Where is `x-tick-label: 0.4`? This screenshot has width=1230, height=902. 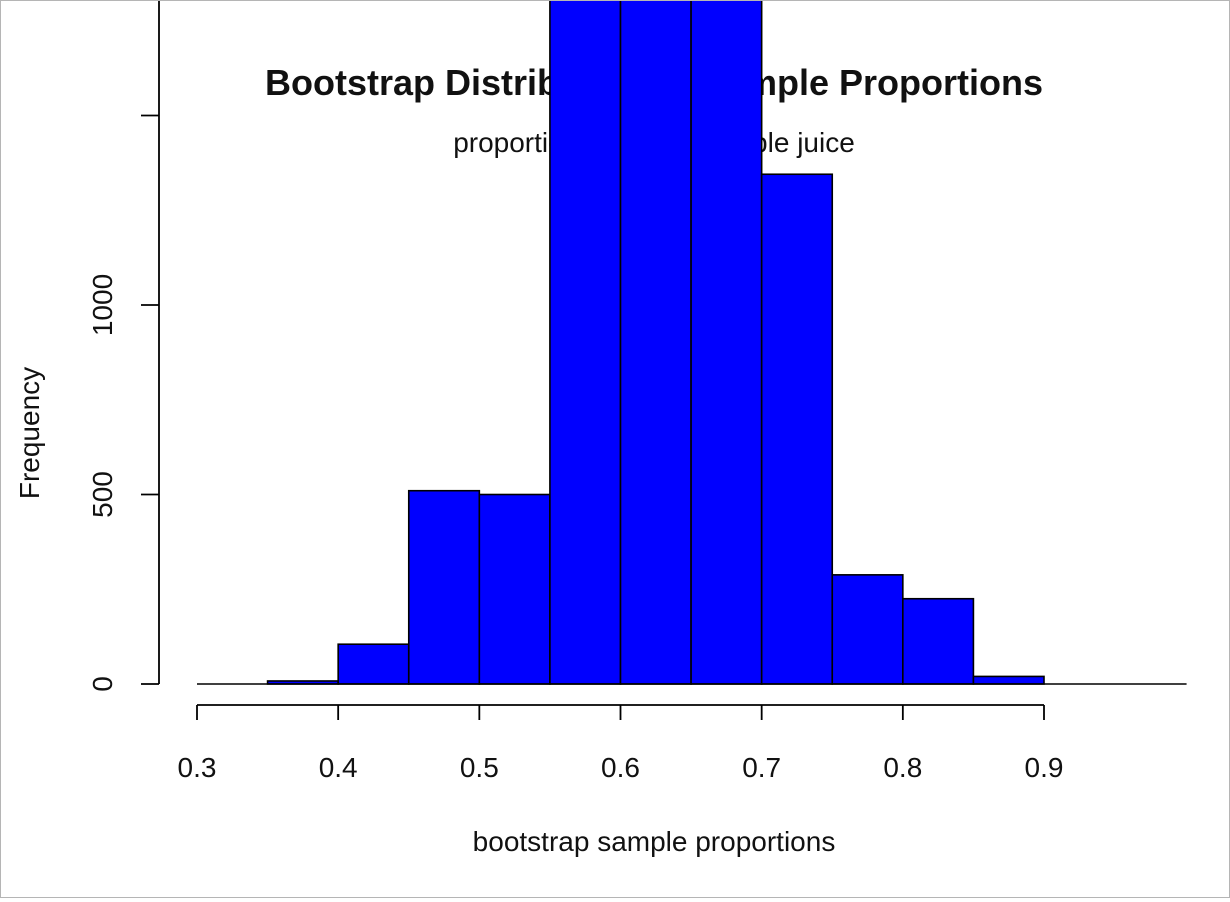
x-tick-label: 0.4 is located at coordinates (338, 767).